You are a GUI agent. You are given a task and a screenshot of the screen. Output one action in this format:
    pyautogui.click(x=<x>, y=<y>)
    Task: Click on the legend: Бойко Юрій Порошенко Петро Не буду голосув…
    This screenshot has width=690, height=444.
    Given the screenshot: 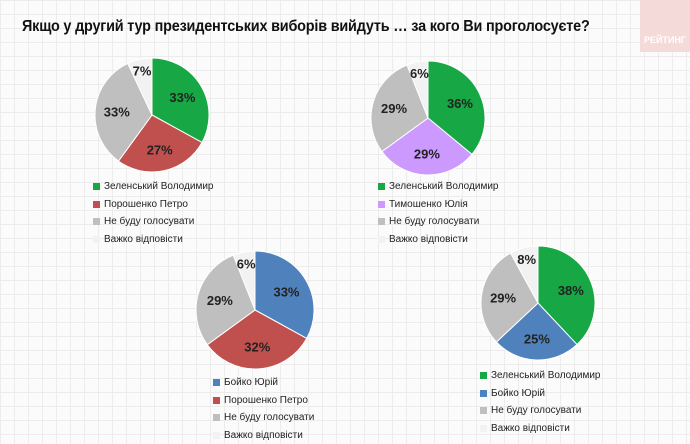 What is the action you would take?
    pyautogui.click(x=263, y=409)
    